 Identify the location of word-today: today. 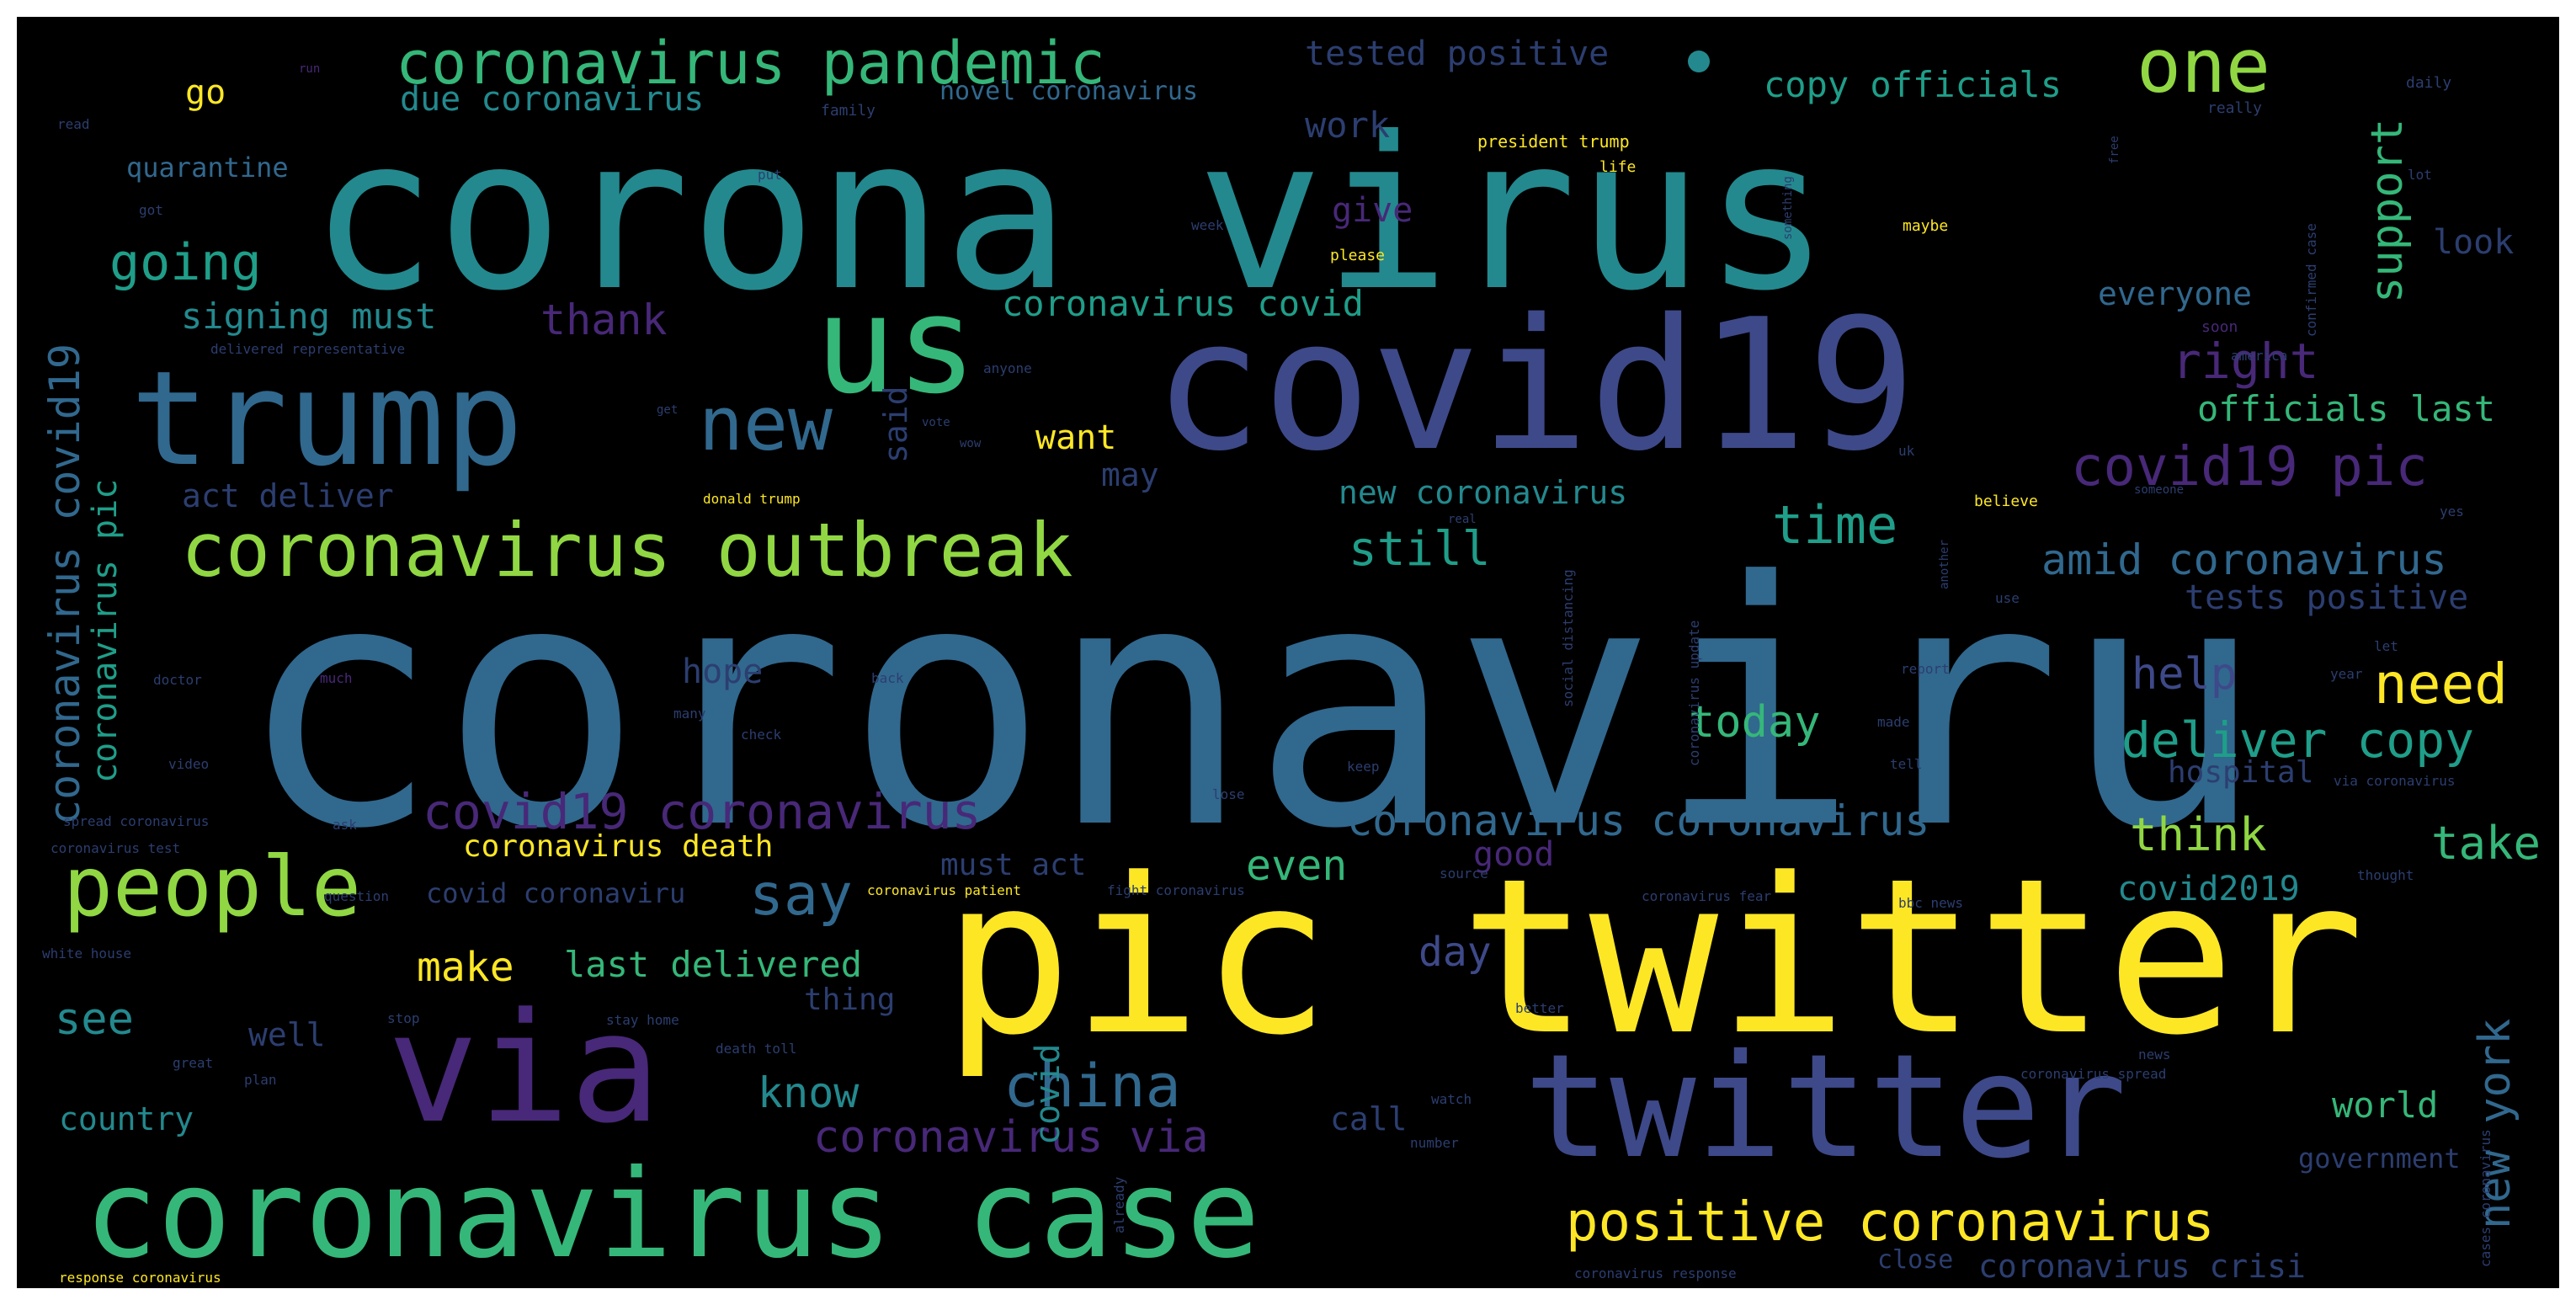
(1755, 722).